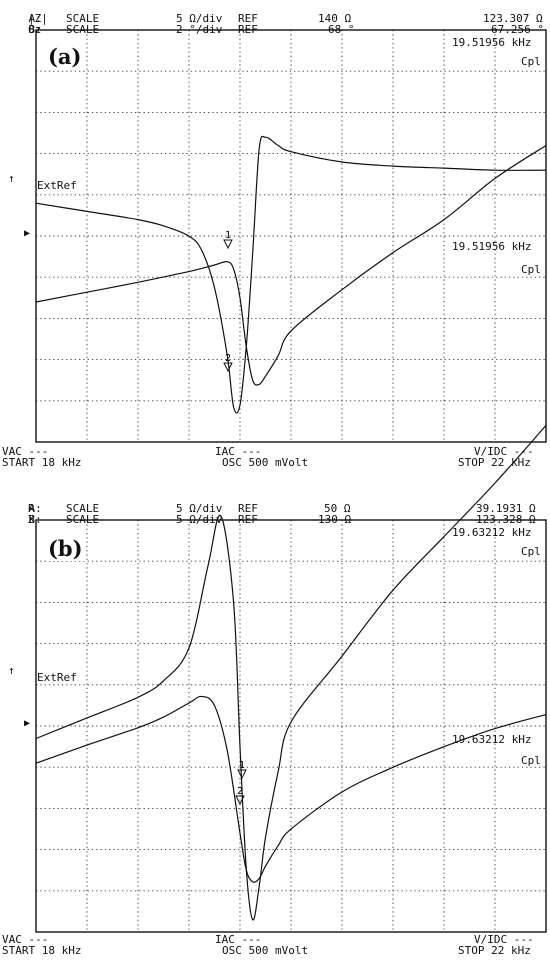  Describe the element at coordinates (31, 508) in the screenshot. I see `parameter-label: R` at that location.